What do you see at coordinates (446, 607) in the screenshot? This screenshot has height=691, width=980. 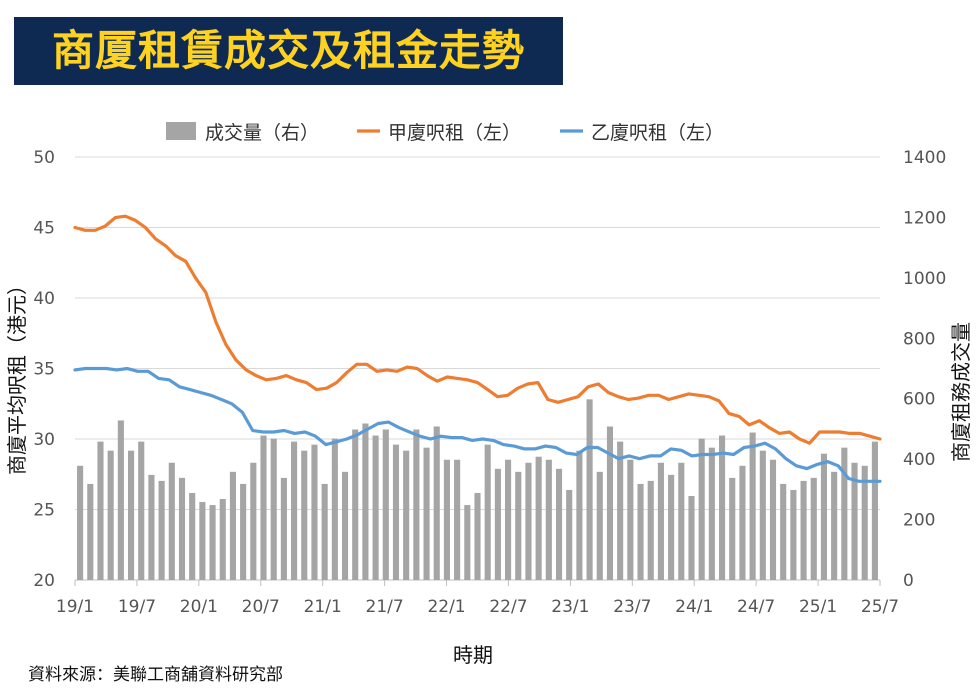 I see `x-tick-label: 22/1` at bounding box center [446, 607].